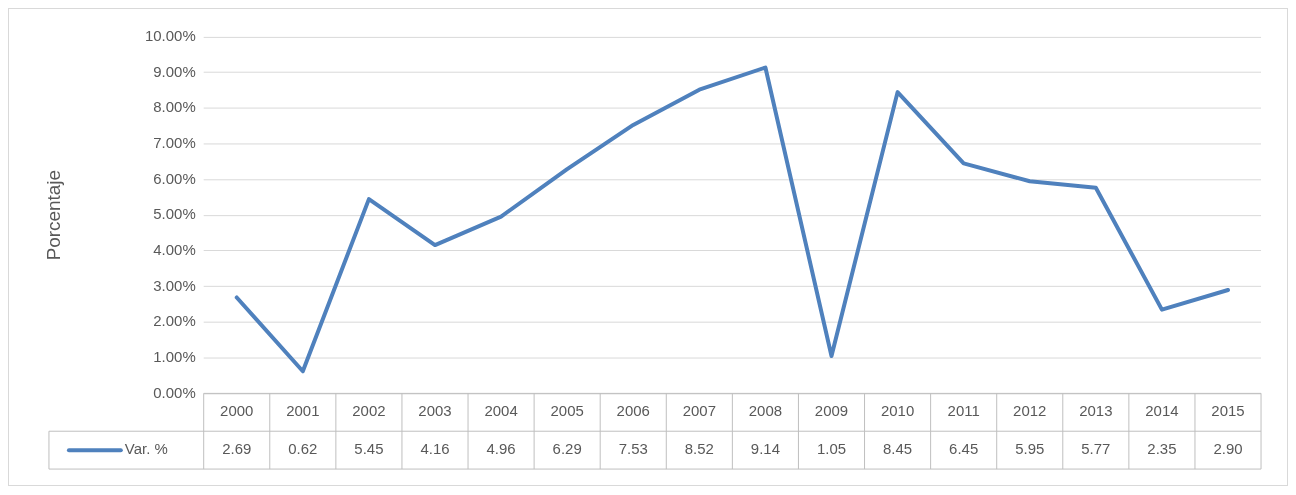 The width and height of the screenshot is (1296, 495). What do you see at coordinates (174, 107) in the screenshot?
I see `y-tick-label: 8.00%` at bounding box center [174, 107].